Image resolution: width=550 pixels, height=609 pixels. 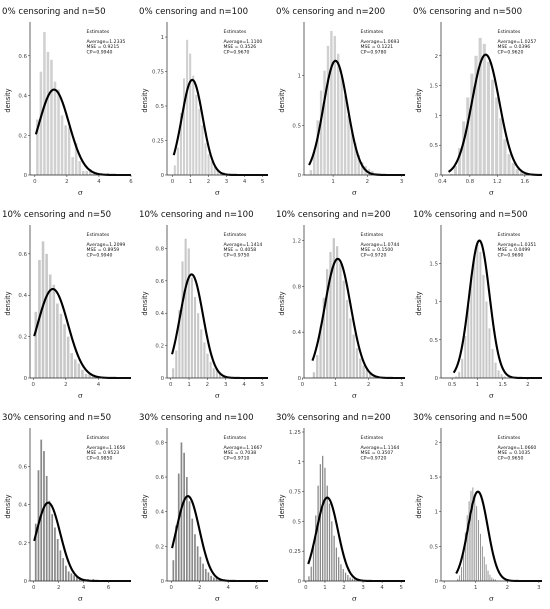 What do you see at coordinates (380, 42) in the screenshot?
I see `stat-label: Average=1.0693` at bounding box center [380, 42].